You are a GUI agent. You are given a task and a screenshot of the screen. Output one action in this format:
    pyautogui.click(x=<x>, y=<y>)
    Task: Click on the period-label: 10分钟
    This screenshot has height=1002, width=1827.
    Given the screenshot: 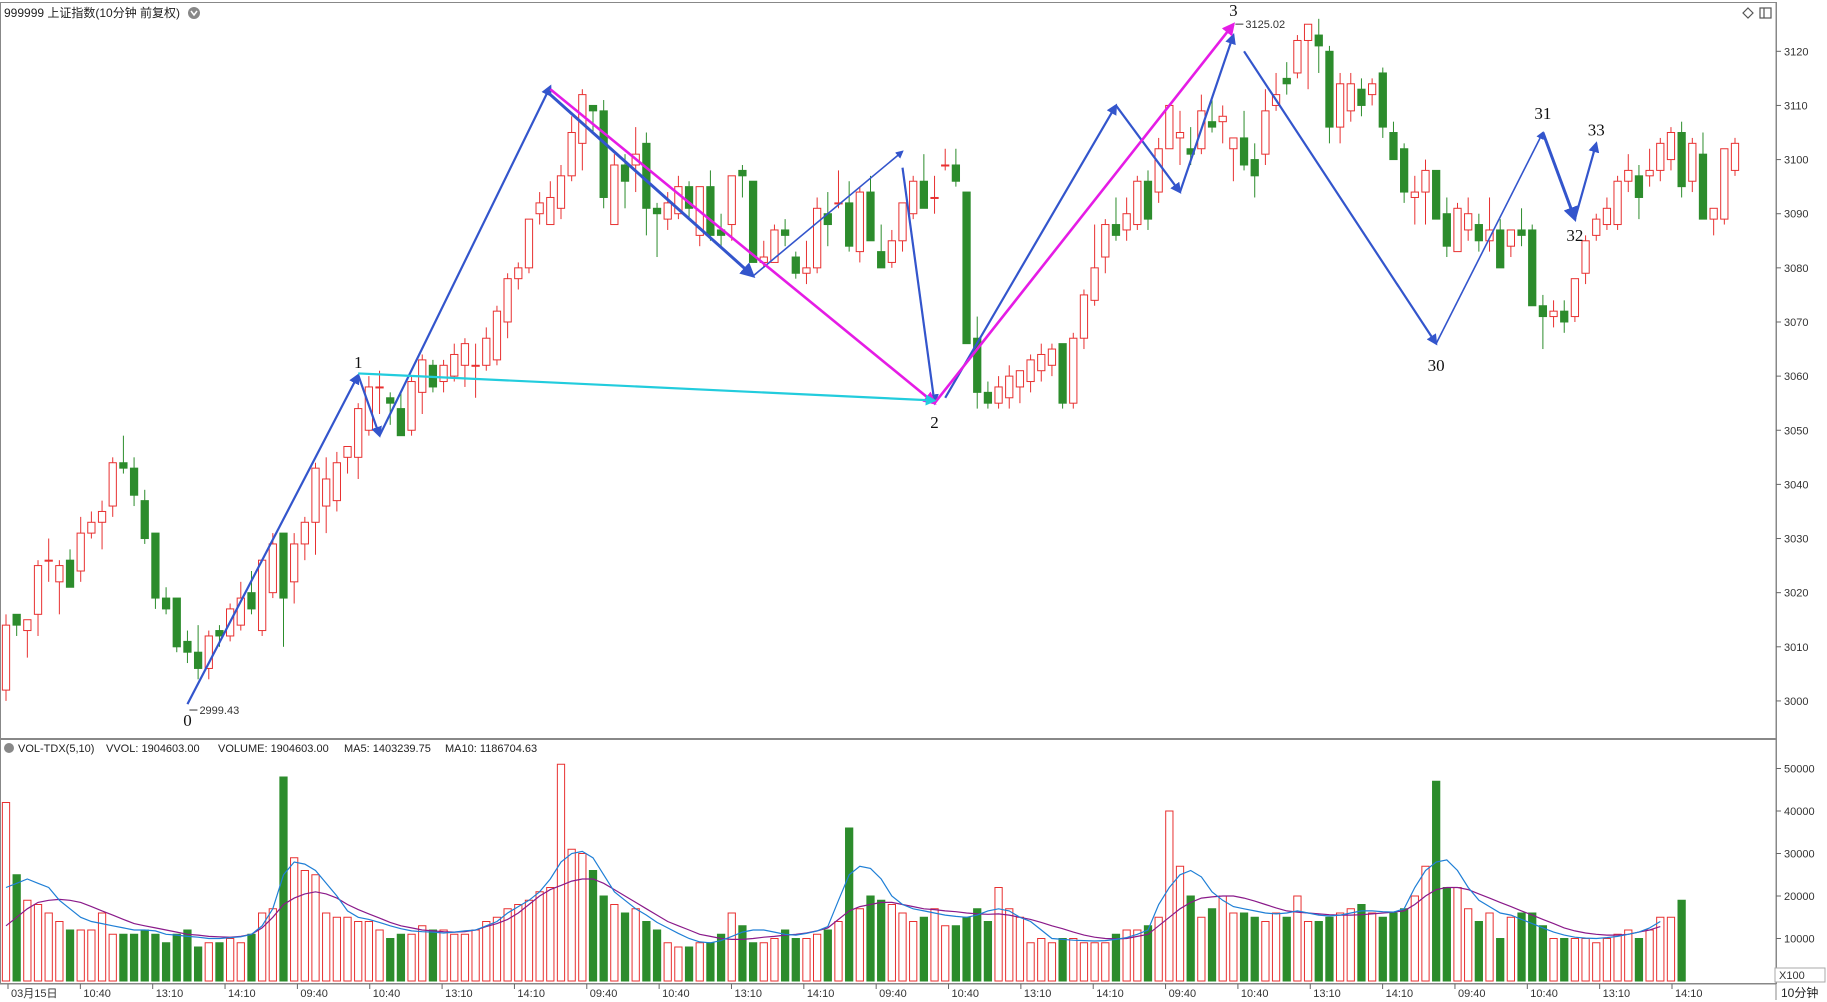 What is the action you would take?
    pyautogui.click(x=1799, y=992)
    